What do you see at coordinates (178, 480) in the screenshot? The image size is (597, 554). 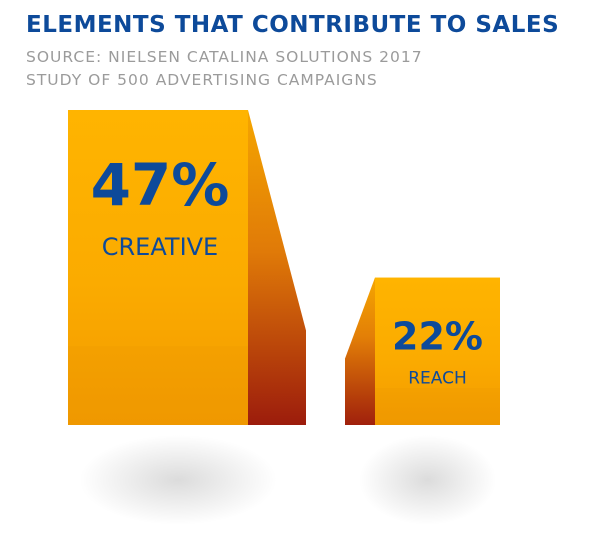 I see `bar-shadow-creative` at bounding box center [178, 480].